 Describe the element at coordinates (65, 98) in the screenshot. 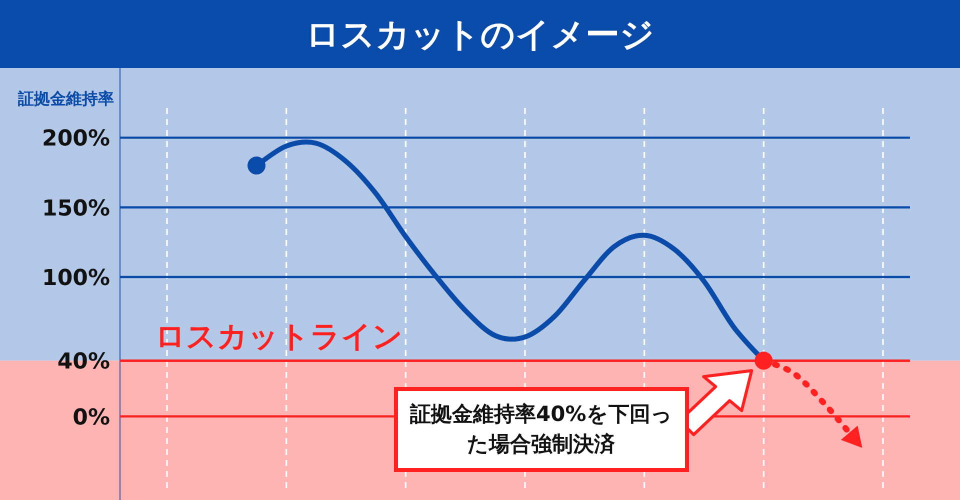

I see `y-axis-title: 証拠金維持率` at that location.